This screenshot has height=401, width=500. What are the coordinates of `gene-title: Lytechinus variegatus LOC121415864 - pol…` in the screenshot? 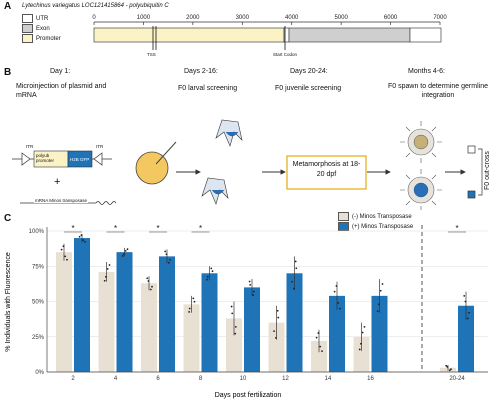 It's located at (95, 6).